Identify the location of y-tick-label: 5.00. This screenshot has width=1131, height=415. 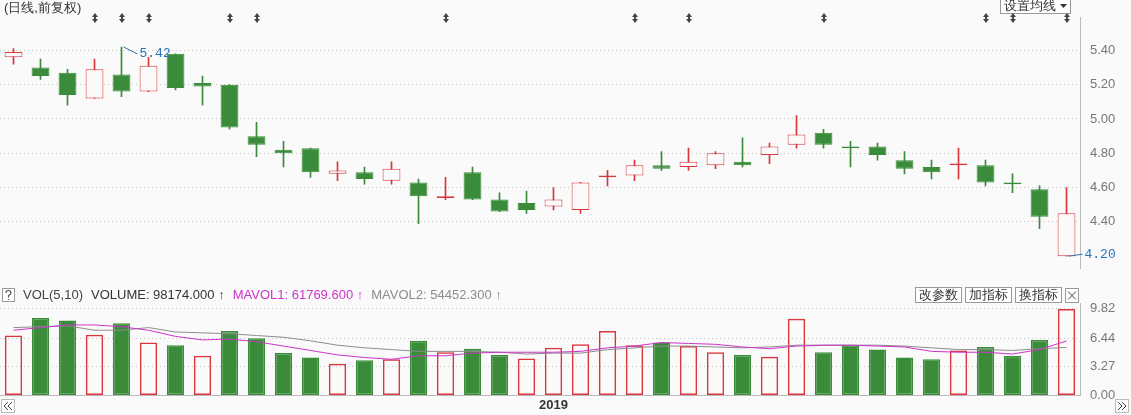
(1103, 118).